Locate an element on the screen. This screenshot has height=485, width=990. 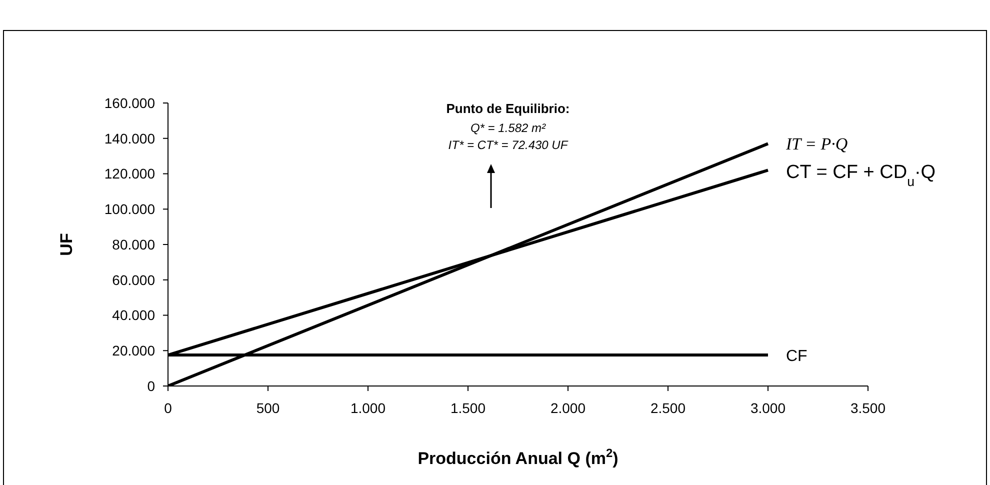
series-label: IT = P·Q is located at coordinates (816, 144).